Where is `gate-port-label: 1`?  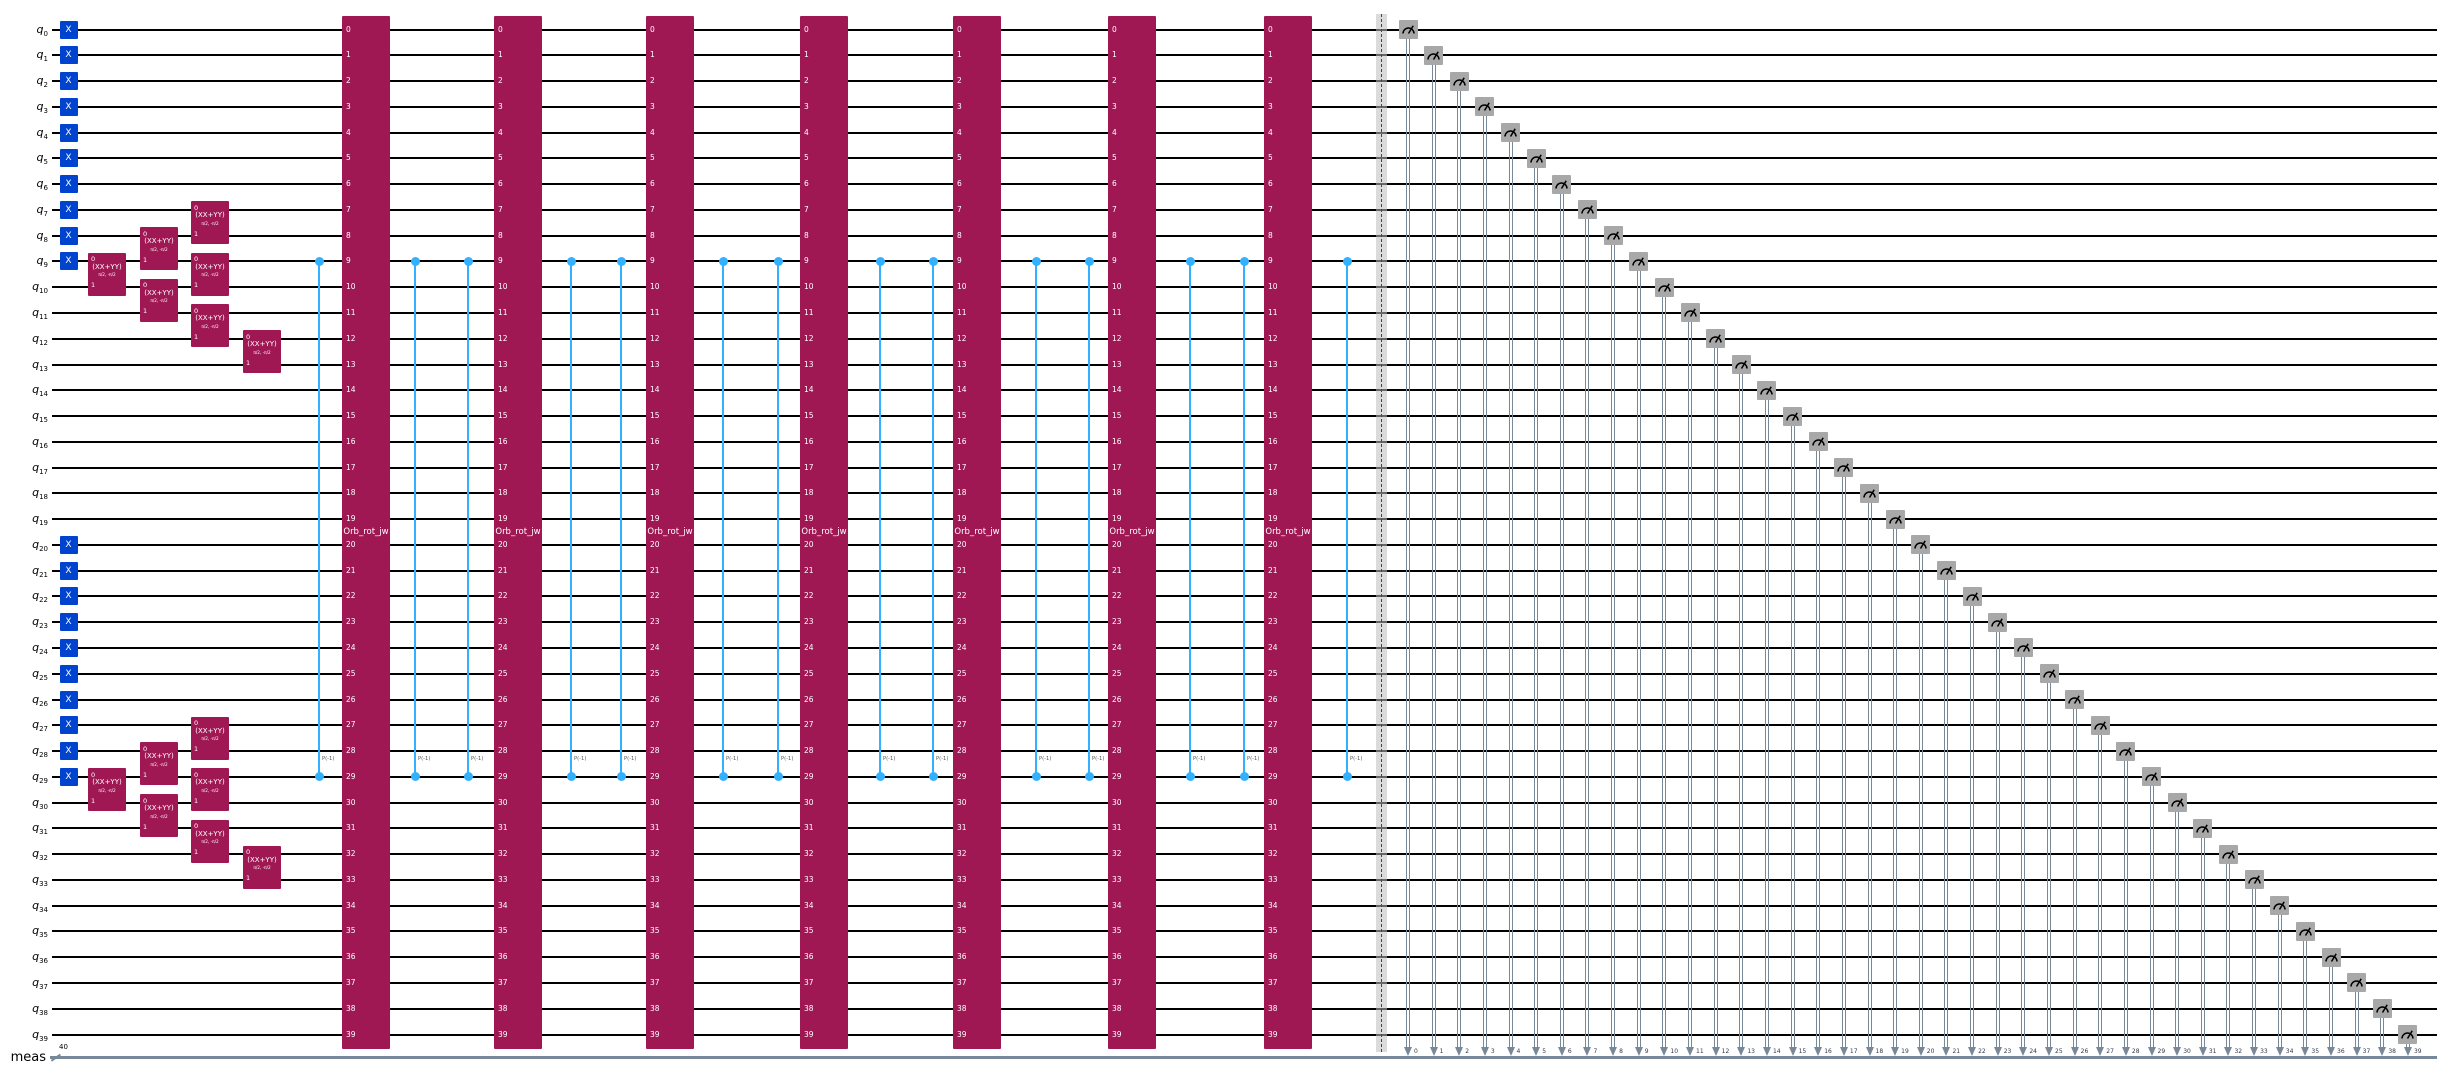
gate-port-label: 1 is located at coordinates (248, 362).